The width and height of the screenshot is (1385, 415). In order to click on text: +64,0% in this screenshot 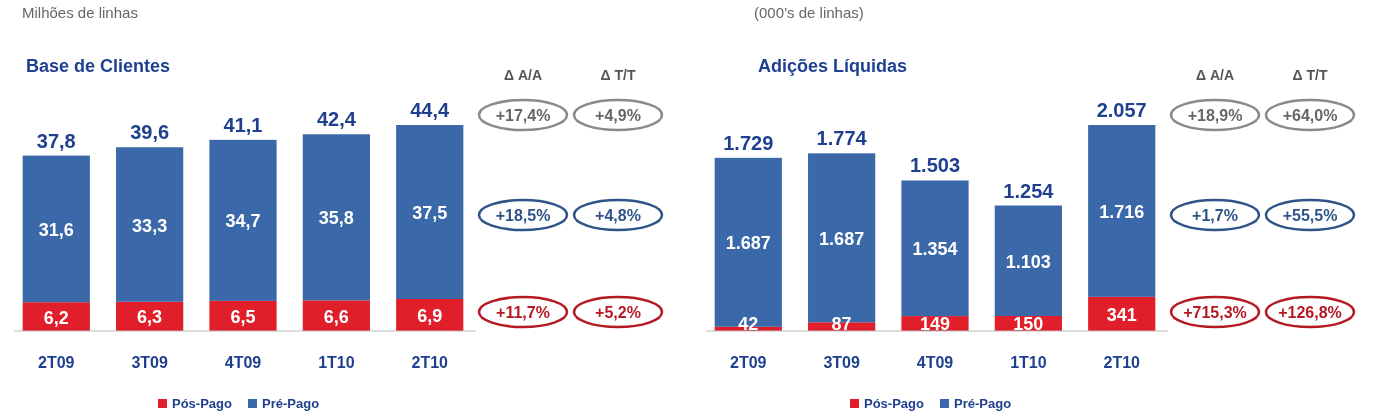, I will do `click(1310, 115)`.